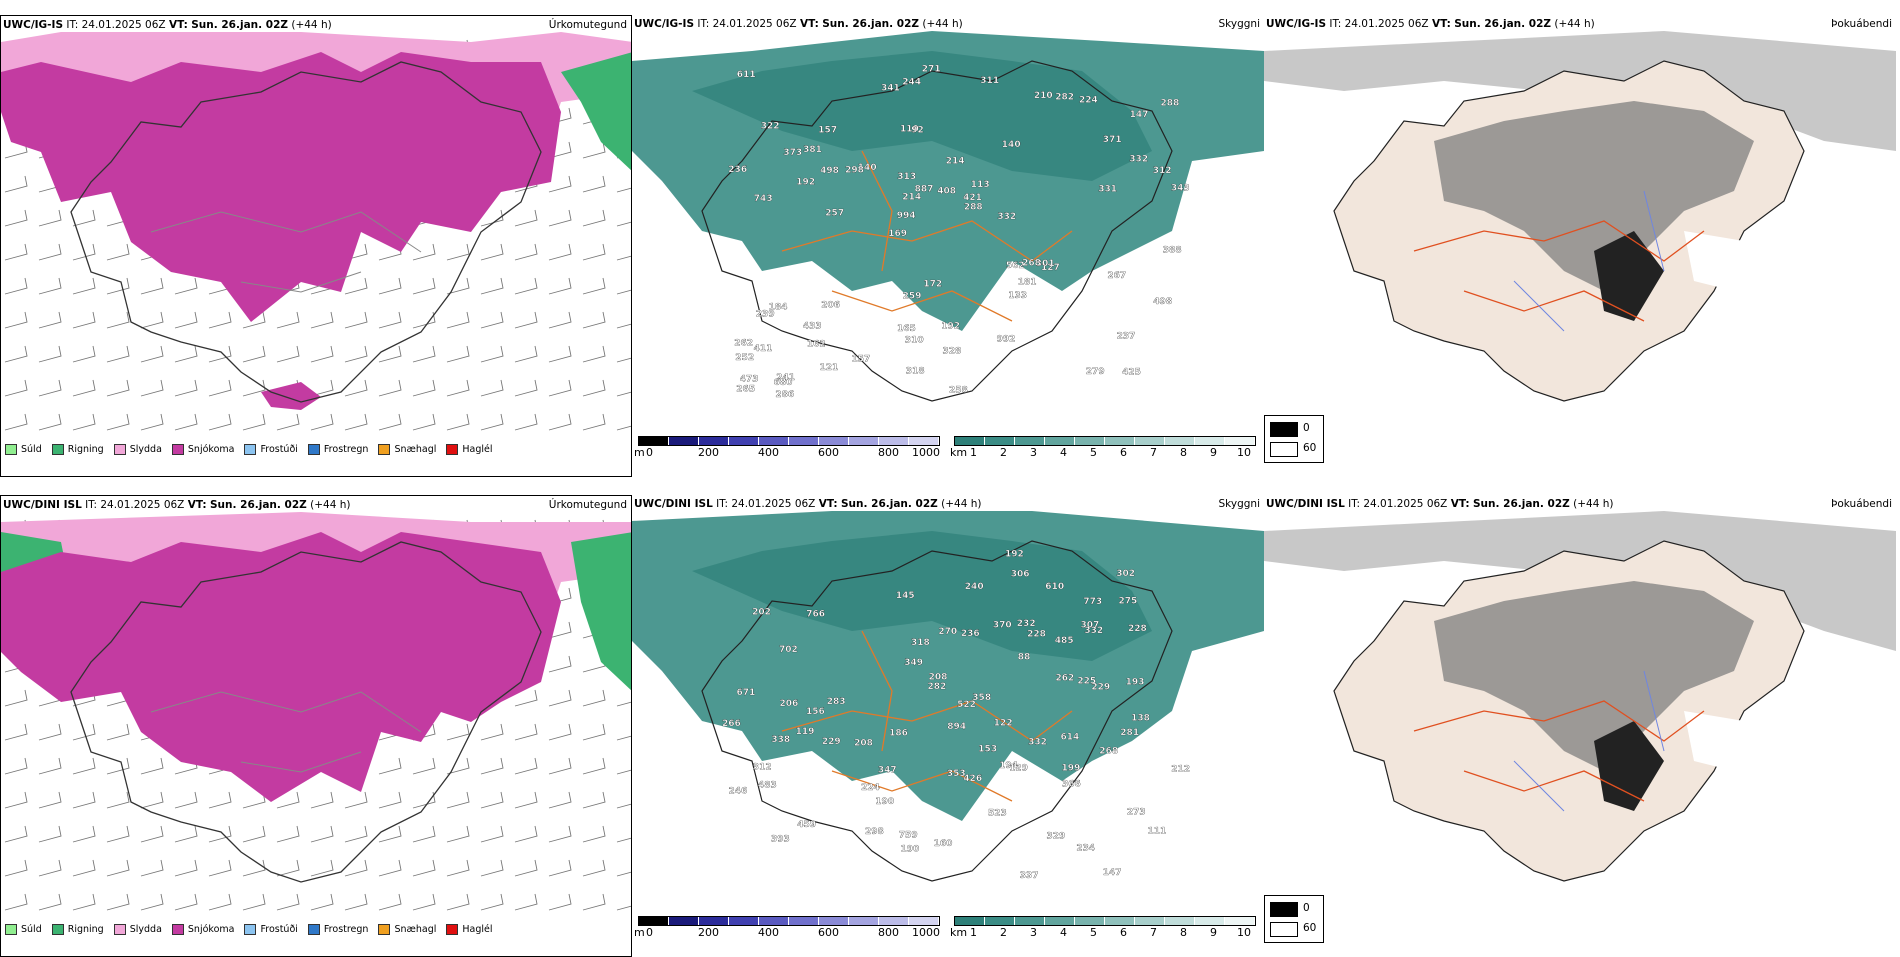 The image size is (1900, 957). I want to click on ceiling-label: 408, so click(946, 192).